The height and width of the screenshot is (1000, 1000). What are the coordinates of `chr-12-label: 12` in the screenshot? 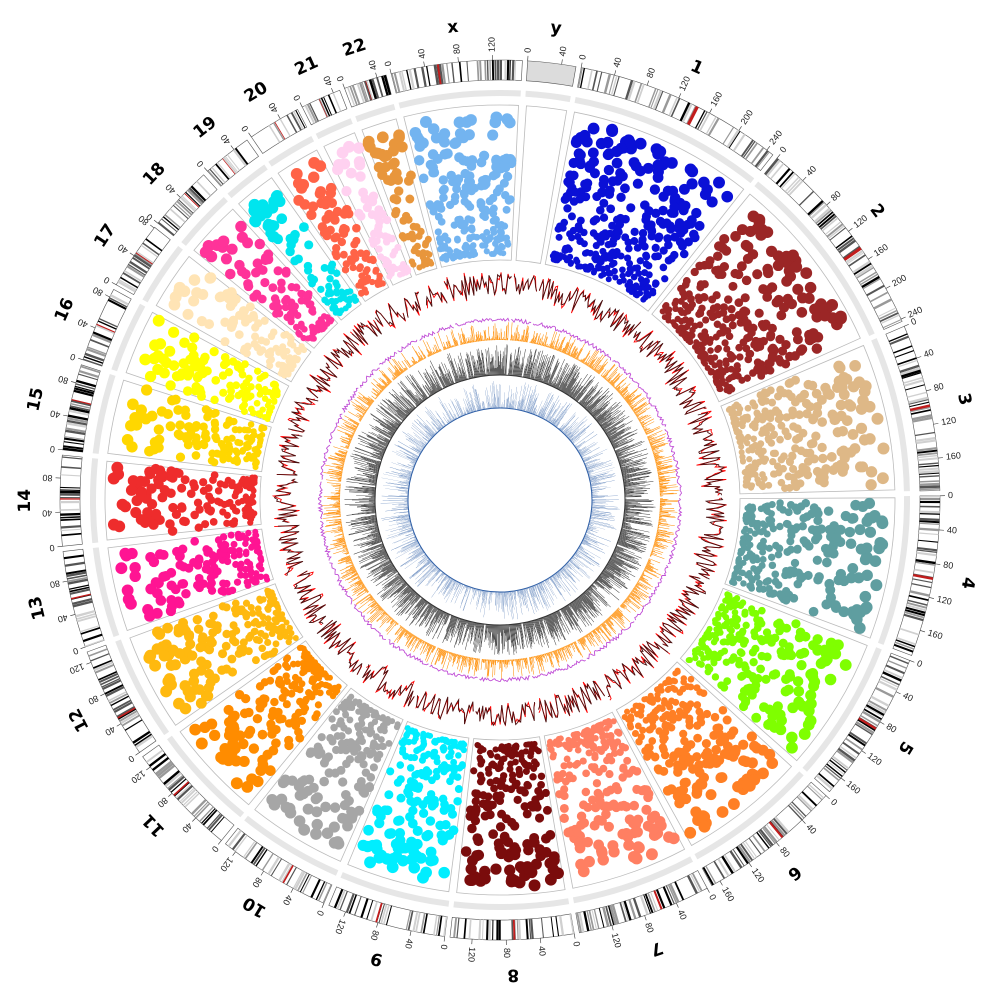 It's located at (79, 720).